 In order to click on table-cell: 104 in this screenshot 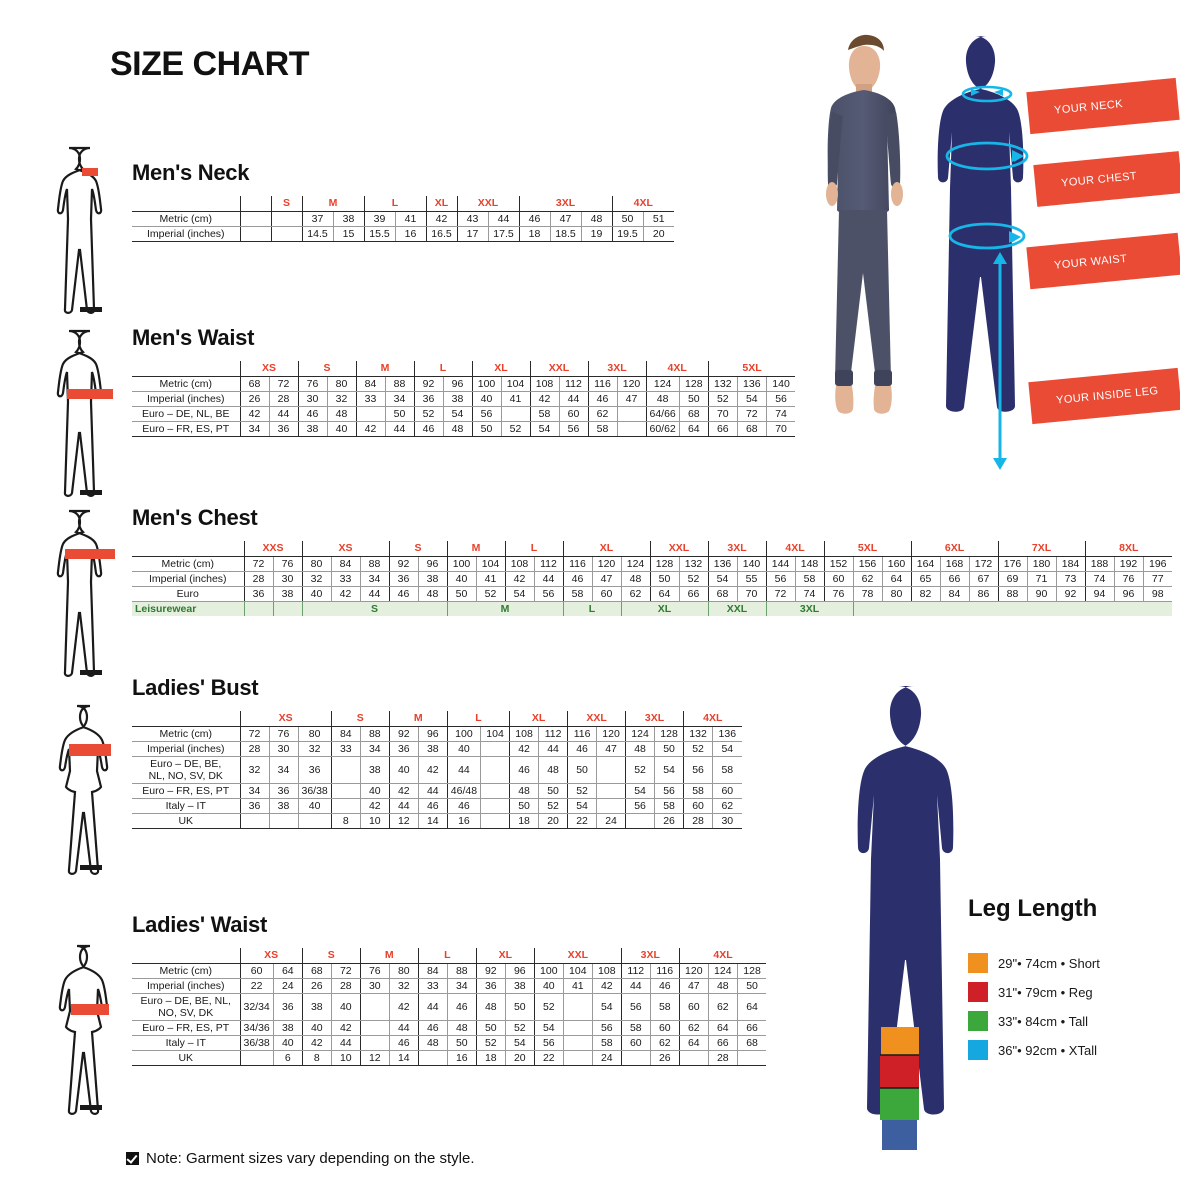, I will do `click(515, 384)`.